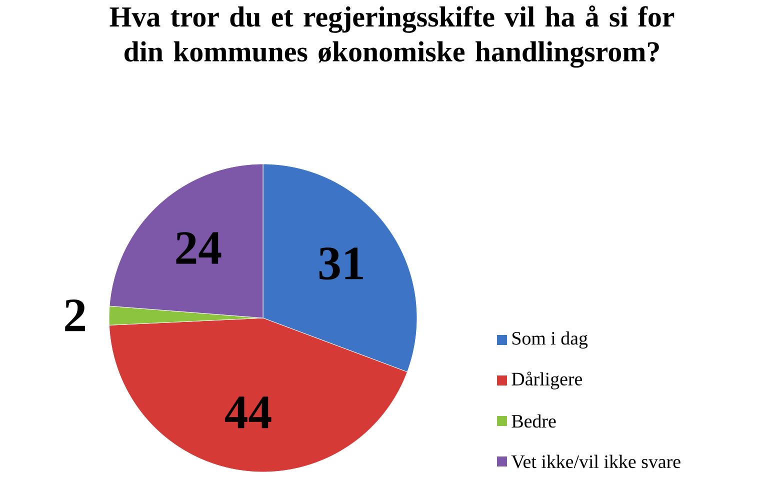 This screenshot has height=481, width=784. I want to click on legend-label: Dårligere, so click(547, 381).